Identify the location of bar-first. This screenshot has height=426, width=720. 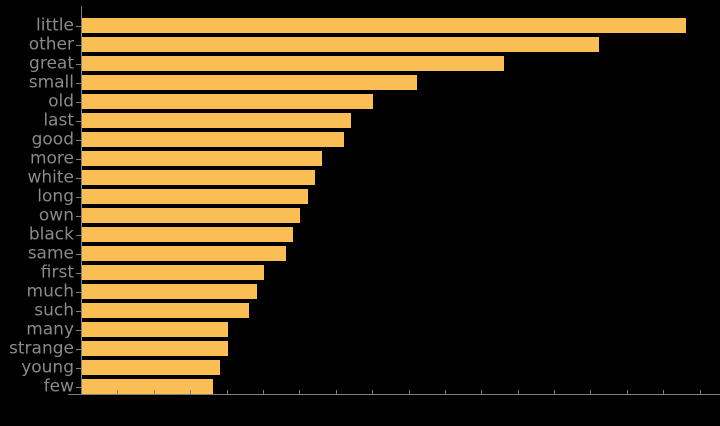
(173, 272).